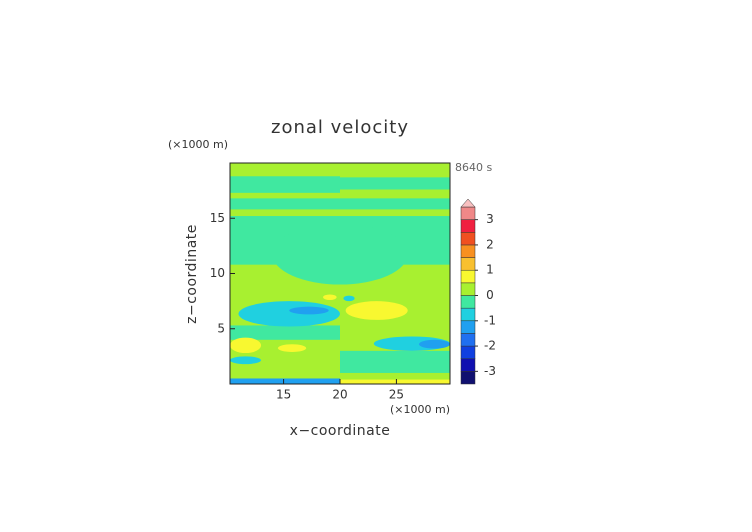 Image resolution: width=752 pixels, height=532 pixels. What do you see at coordinates (217, 273) in the screenshot?
I see `y-tick-label: 10` at bounding box center [217, 273].